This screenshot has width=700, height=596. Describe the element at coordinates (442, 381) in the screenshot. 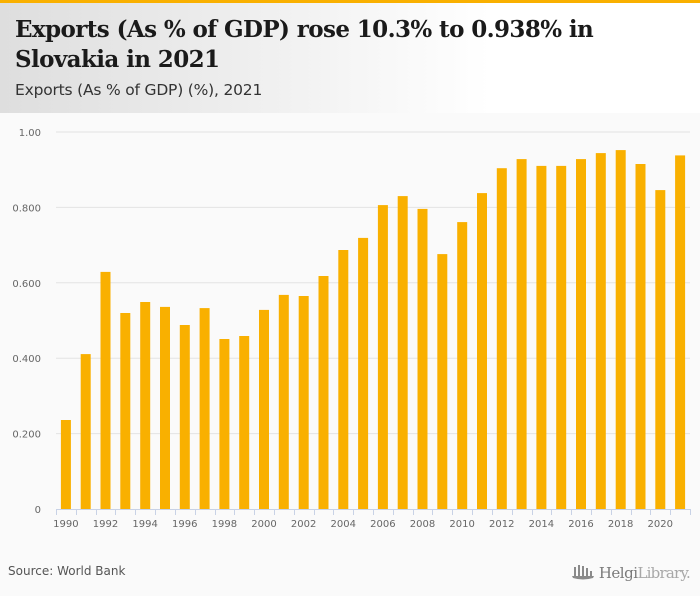

I see `bar-2009: 2009: 0.676` at that location.